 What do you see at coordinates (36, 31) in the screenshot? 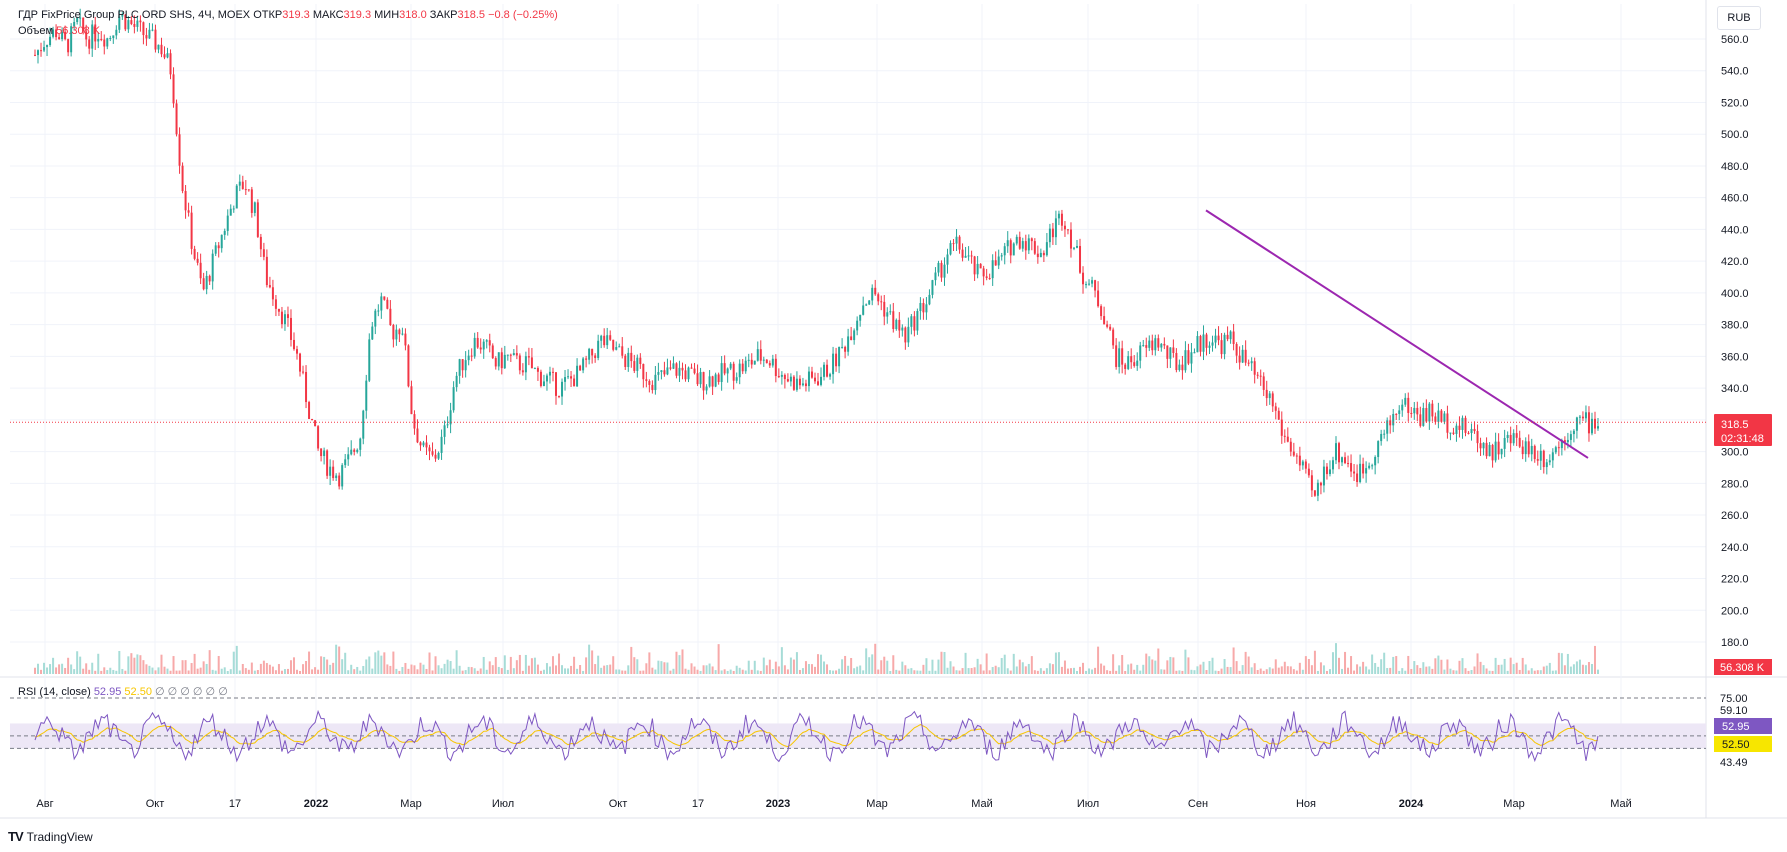
I see `volume-label: Объем` at bounding box center [36, 31].